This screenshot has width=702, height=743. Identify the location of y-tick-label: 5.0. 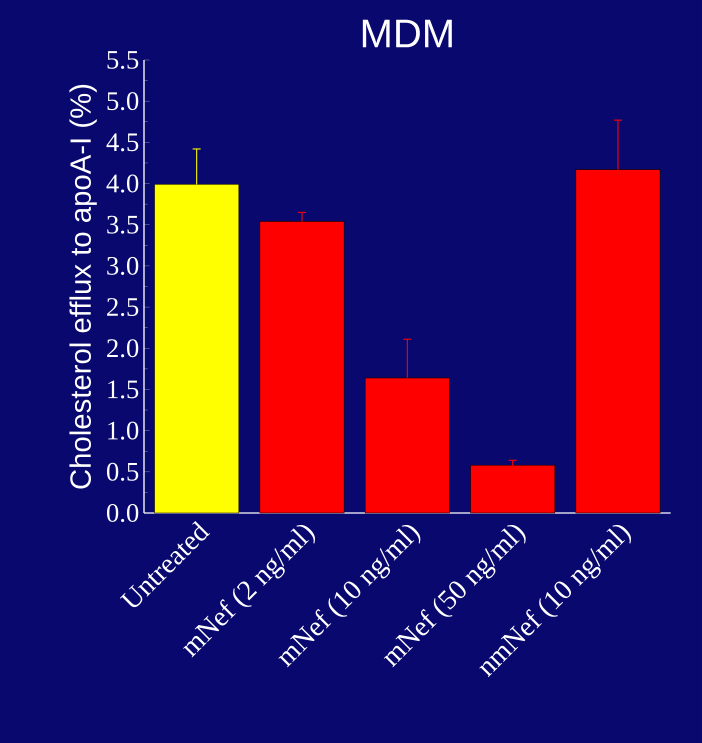
(123, 101).